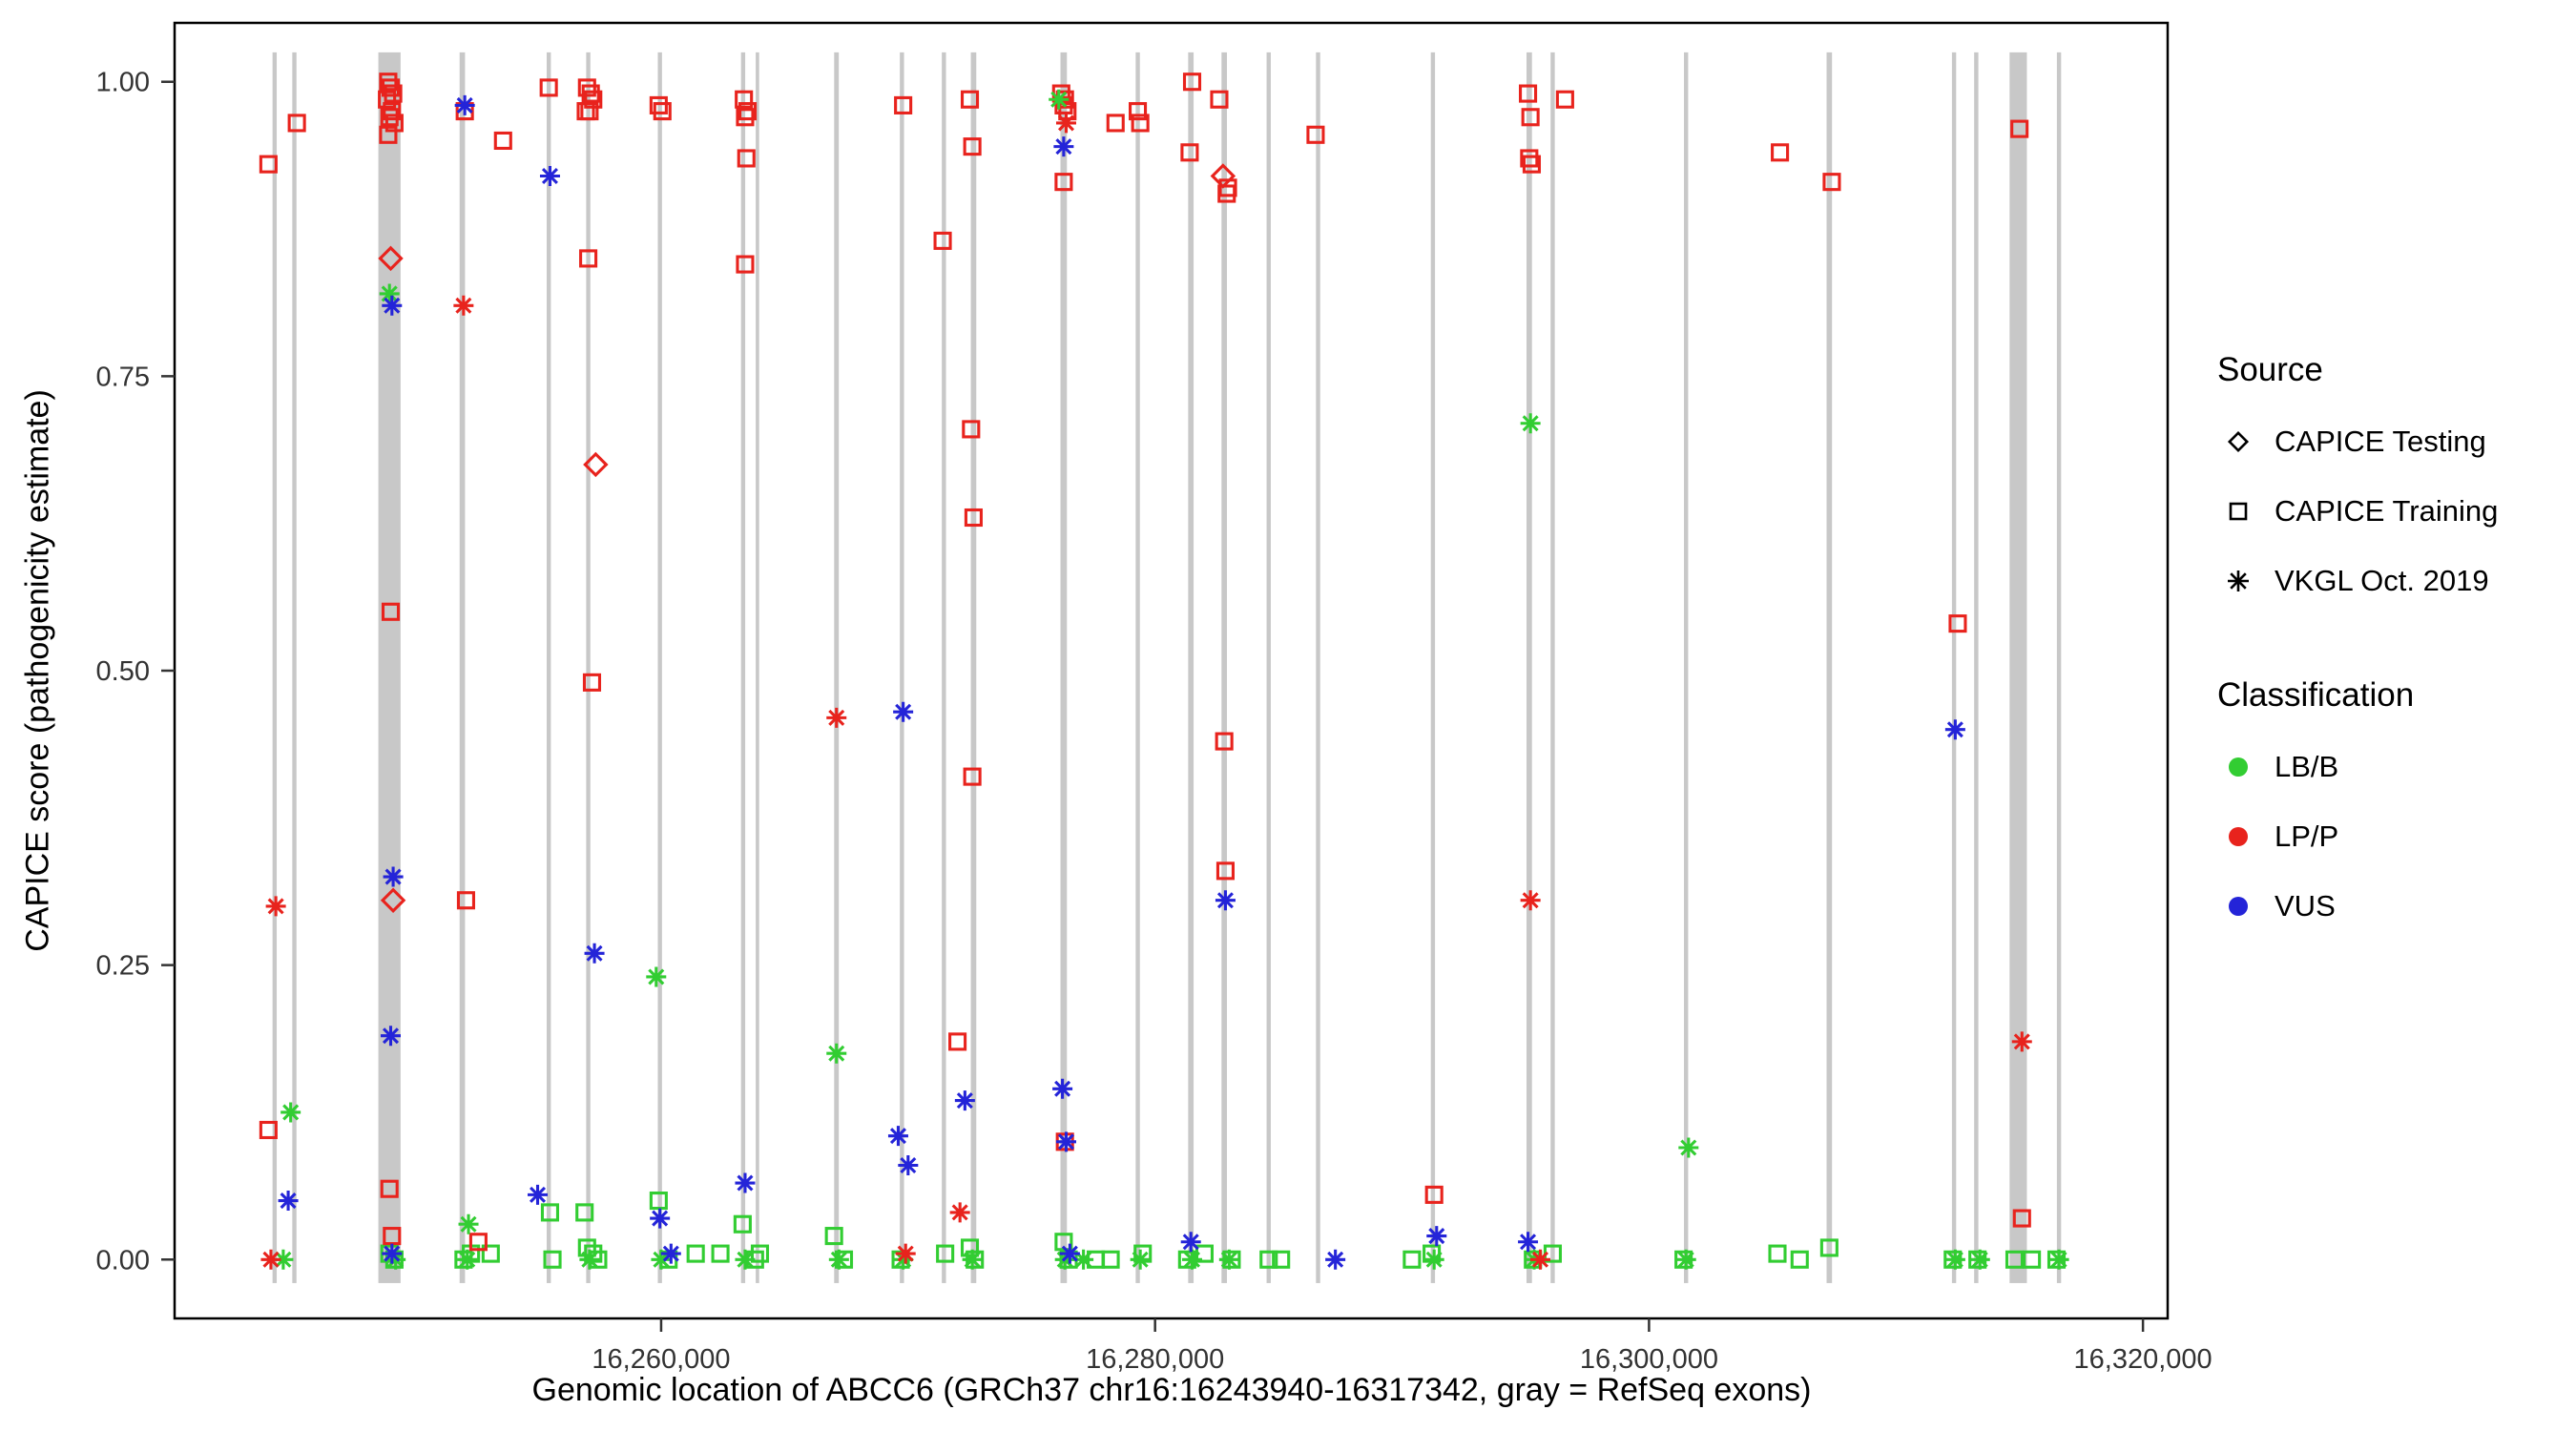  I want to click on legend-item-vus: VUS, so click(2357, 906).